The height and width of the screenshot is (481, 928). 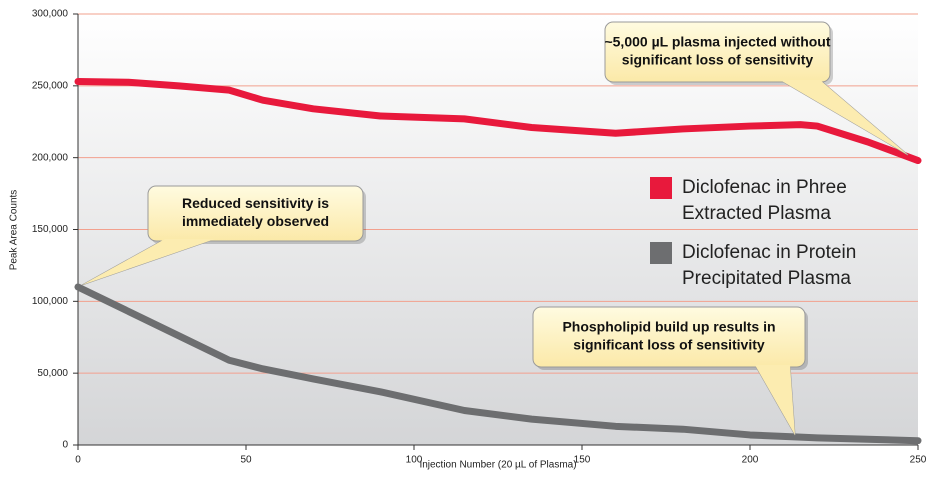 What do you see at coordinates (414, 460) in the screenshot?
I see `x-tick-label: 100` at bounding box center [414, 460].